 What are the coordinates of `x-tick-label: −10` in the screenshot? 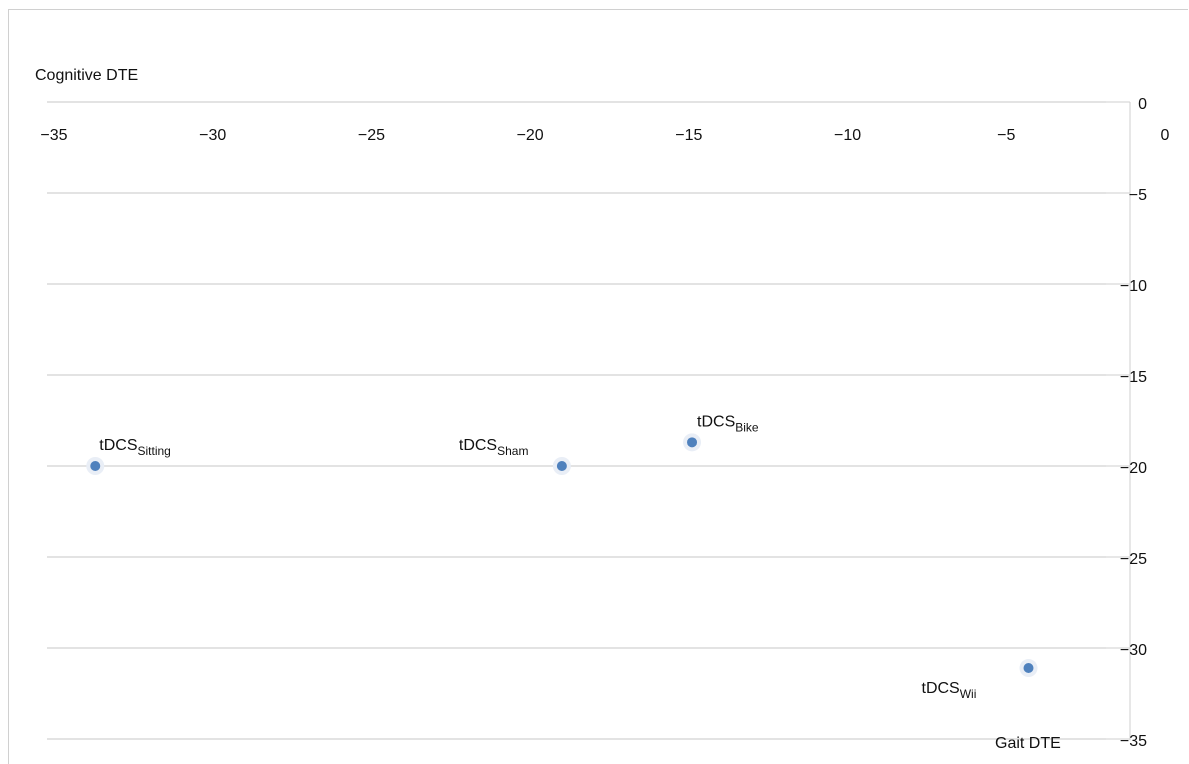 It's located at (847, 135).